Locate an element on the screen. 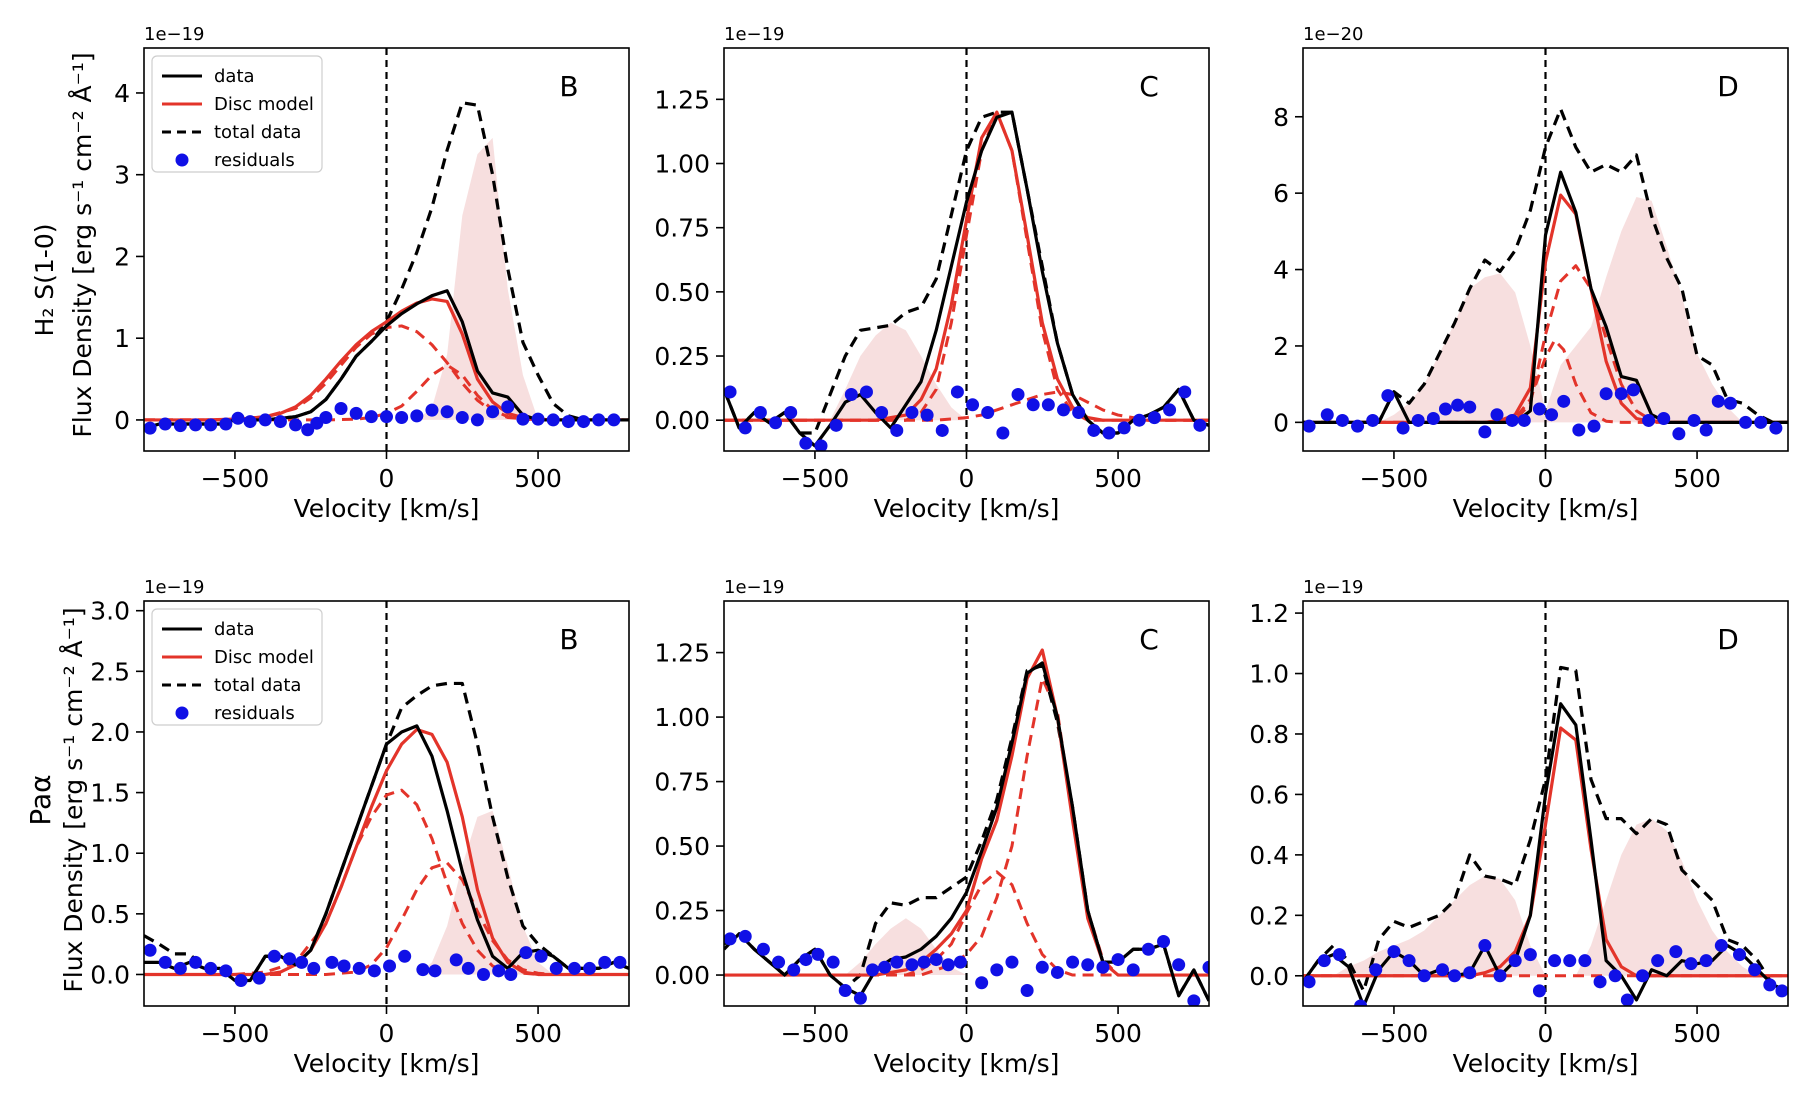 Image resolution: width=1818 pixels, height=1094 pixels. y-tick-label: 2 is located at coordinates (122, 256).